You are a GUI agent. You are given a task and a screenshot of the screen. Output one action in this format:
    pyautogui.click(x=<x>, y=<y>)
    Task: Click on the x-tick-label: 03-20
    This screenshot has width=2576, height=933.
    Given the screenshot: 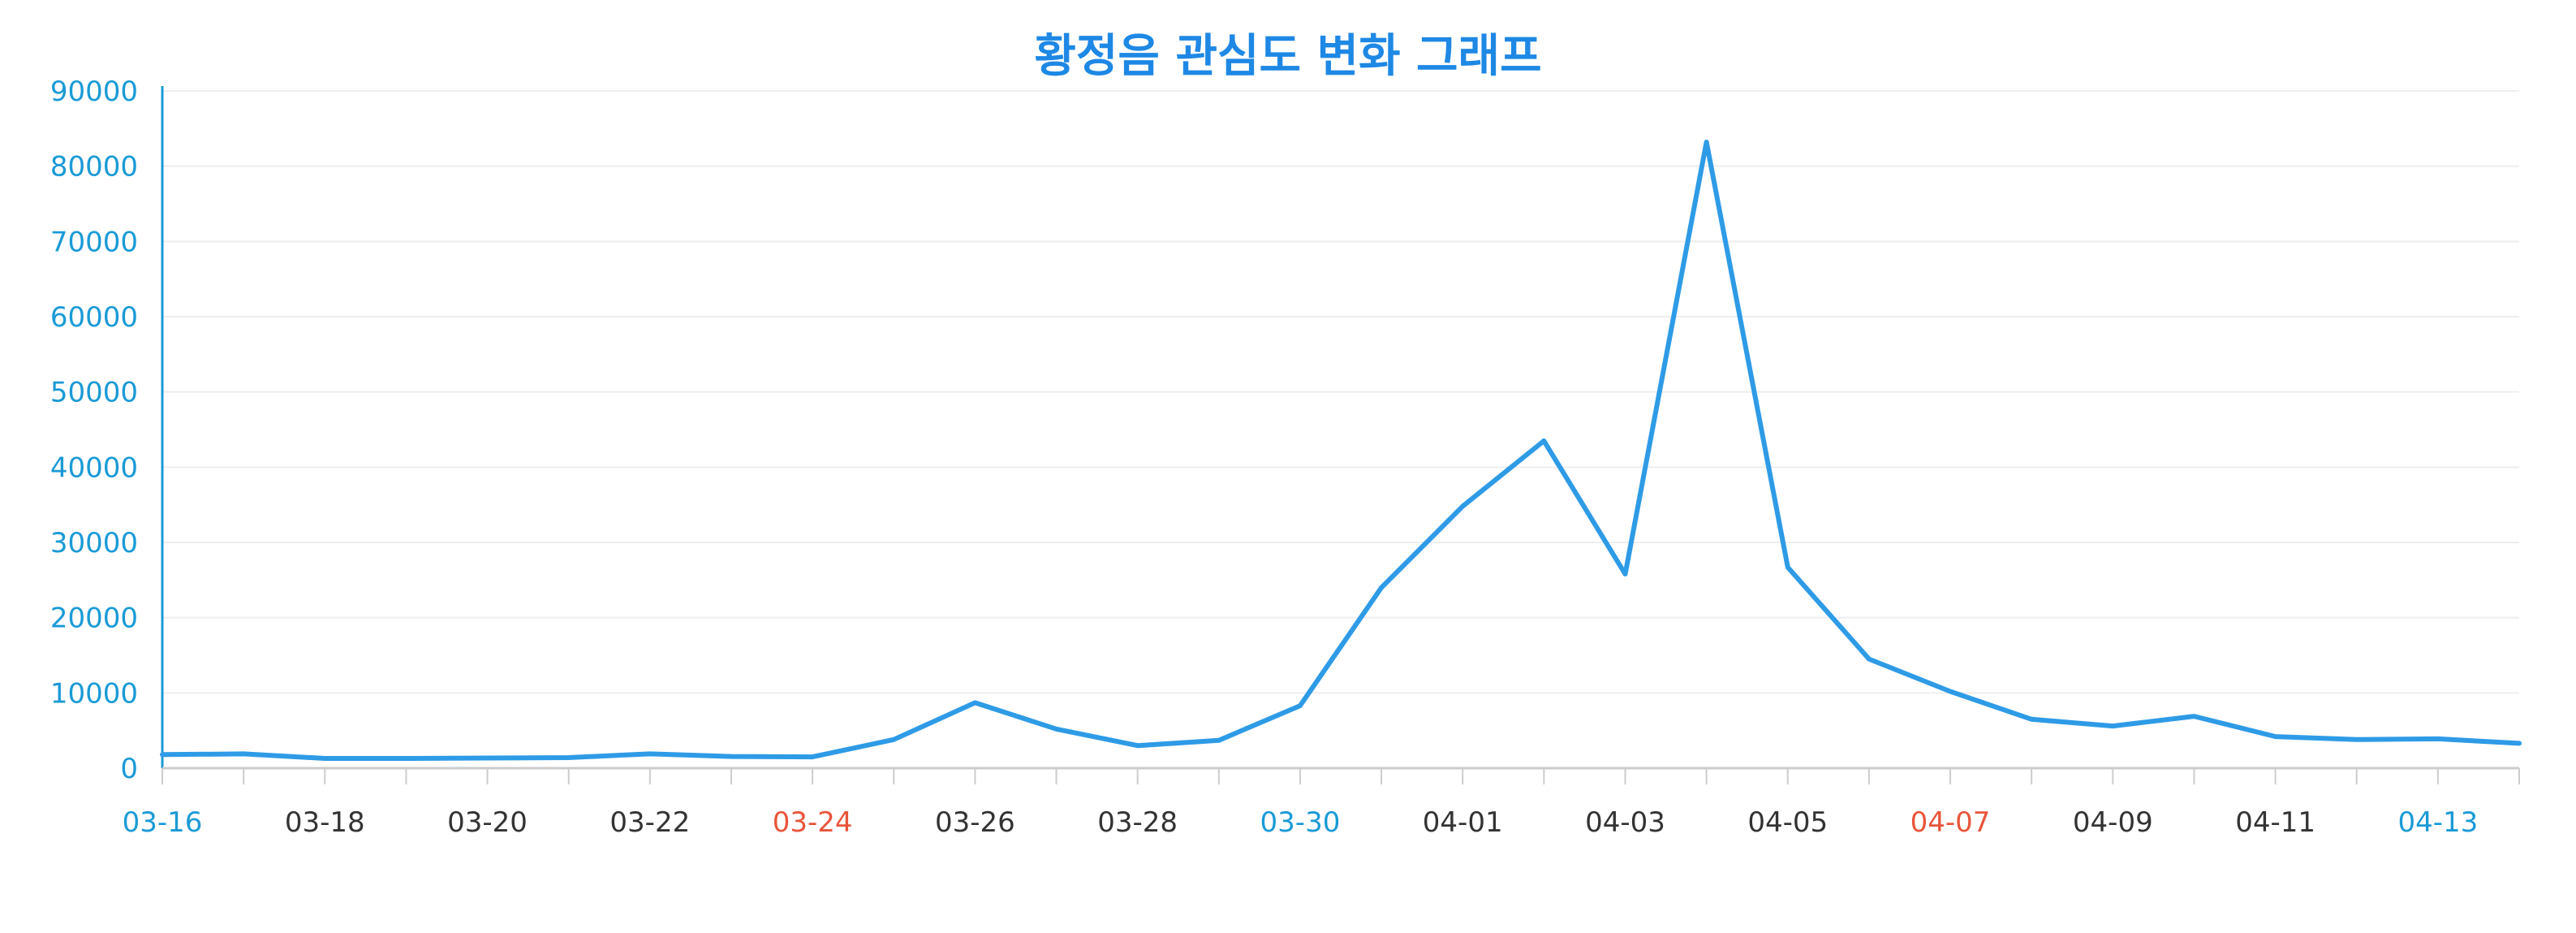 What is the action you would take?
    pyautogui.click(x=488, y=822)
    